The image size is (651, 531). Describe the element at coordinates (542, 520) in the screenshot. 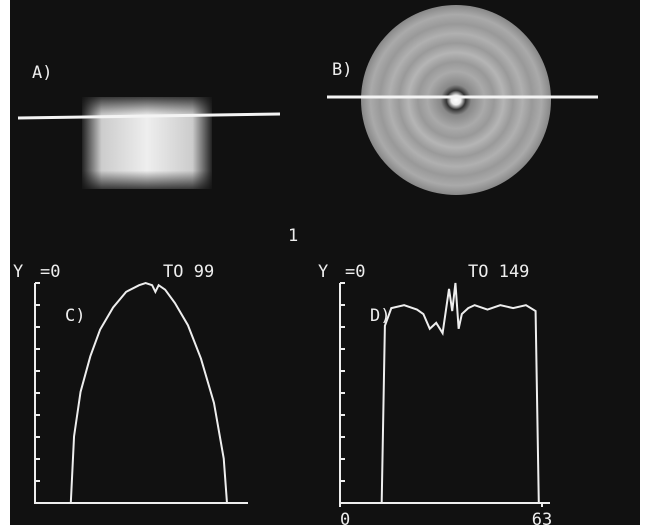

I see `x-tick-label: 63` at that location.